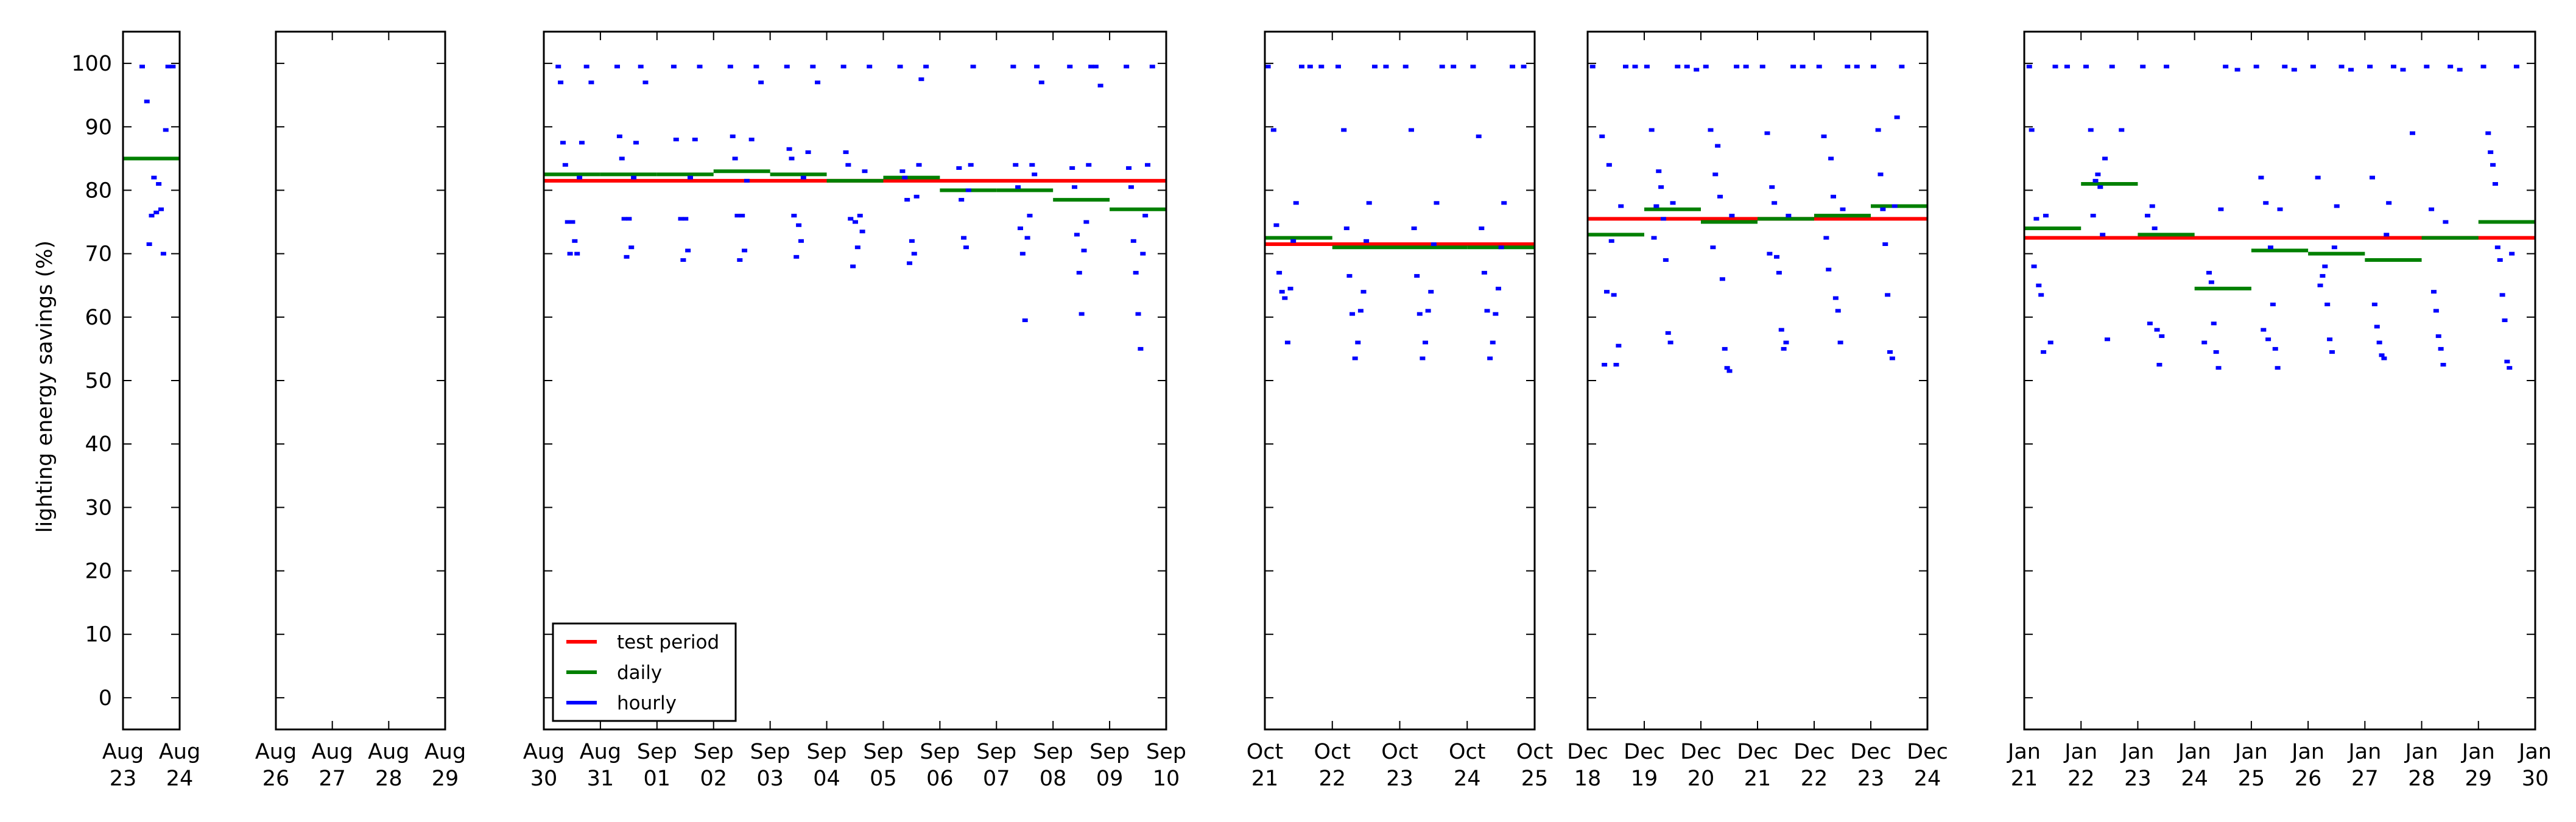 This screenshot has height=822, width=2576. What do you see at coordinates (668, 642) in the screenshot?
I see `legend-label: test period` at bounding box center [668, 642].